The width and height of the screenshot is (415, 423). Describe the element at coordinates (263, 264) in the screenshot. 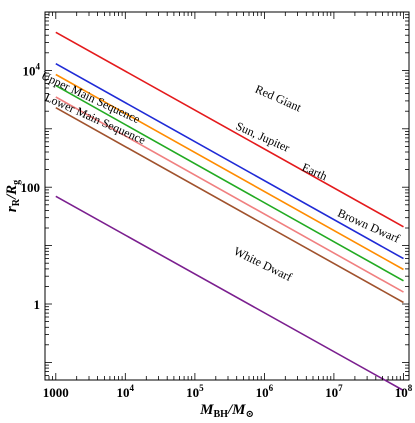

I see `annotation-white-dwarf: White Dwarf` at that location.